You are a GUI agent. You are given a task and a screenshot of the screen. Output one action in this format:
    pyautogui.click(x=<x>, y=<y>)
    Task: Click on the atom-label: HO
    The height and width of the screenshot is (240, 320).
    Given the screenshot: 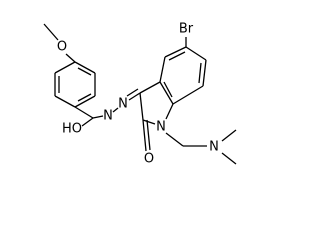 What is the action you would take?
    pyautogui.click(x=72, y=129)
    